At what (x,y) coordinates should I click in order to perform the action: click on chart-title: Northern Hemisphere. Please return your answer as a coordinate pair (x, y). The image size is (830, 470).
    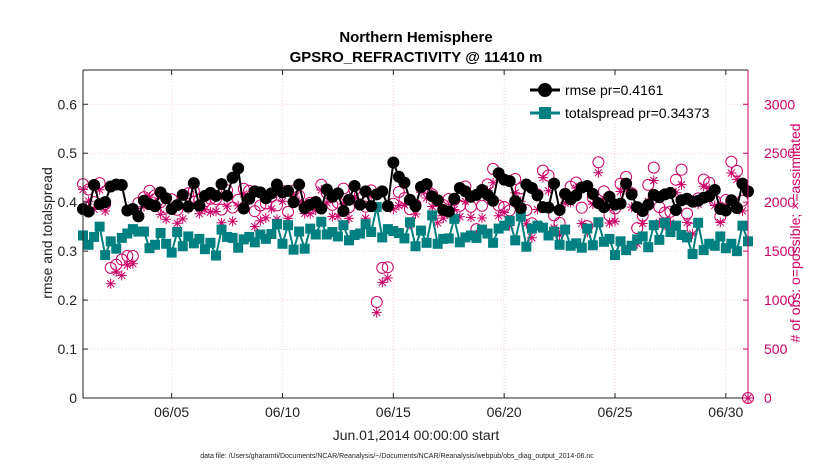
    Looking at the image, I should click on (415, 37).